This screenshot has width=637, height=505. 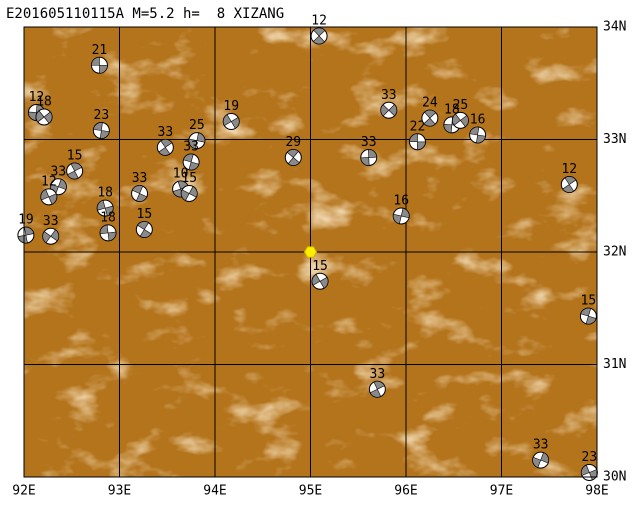 What do you see at coordinates (614, 139) in the screenshot?
I see `y-tick-label: 33N` at bounding box center [614, 139].